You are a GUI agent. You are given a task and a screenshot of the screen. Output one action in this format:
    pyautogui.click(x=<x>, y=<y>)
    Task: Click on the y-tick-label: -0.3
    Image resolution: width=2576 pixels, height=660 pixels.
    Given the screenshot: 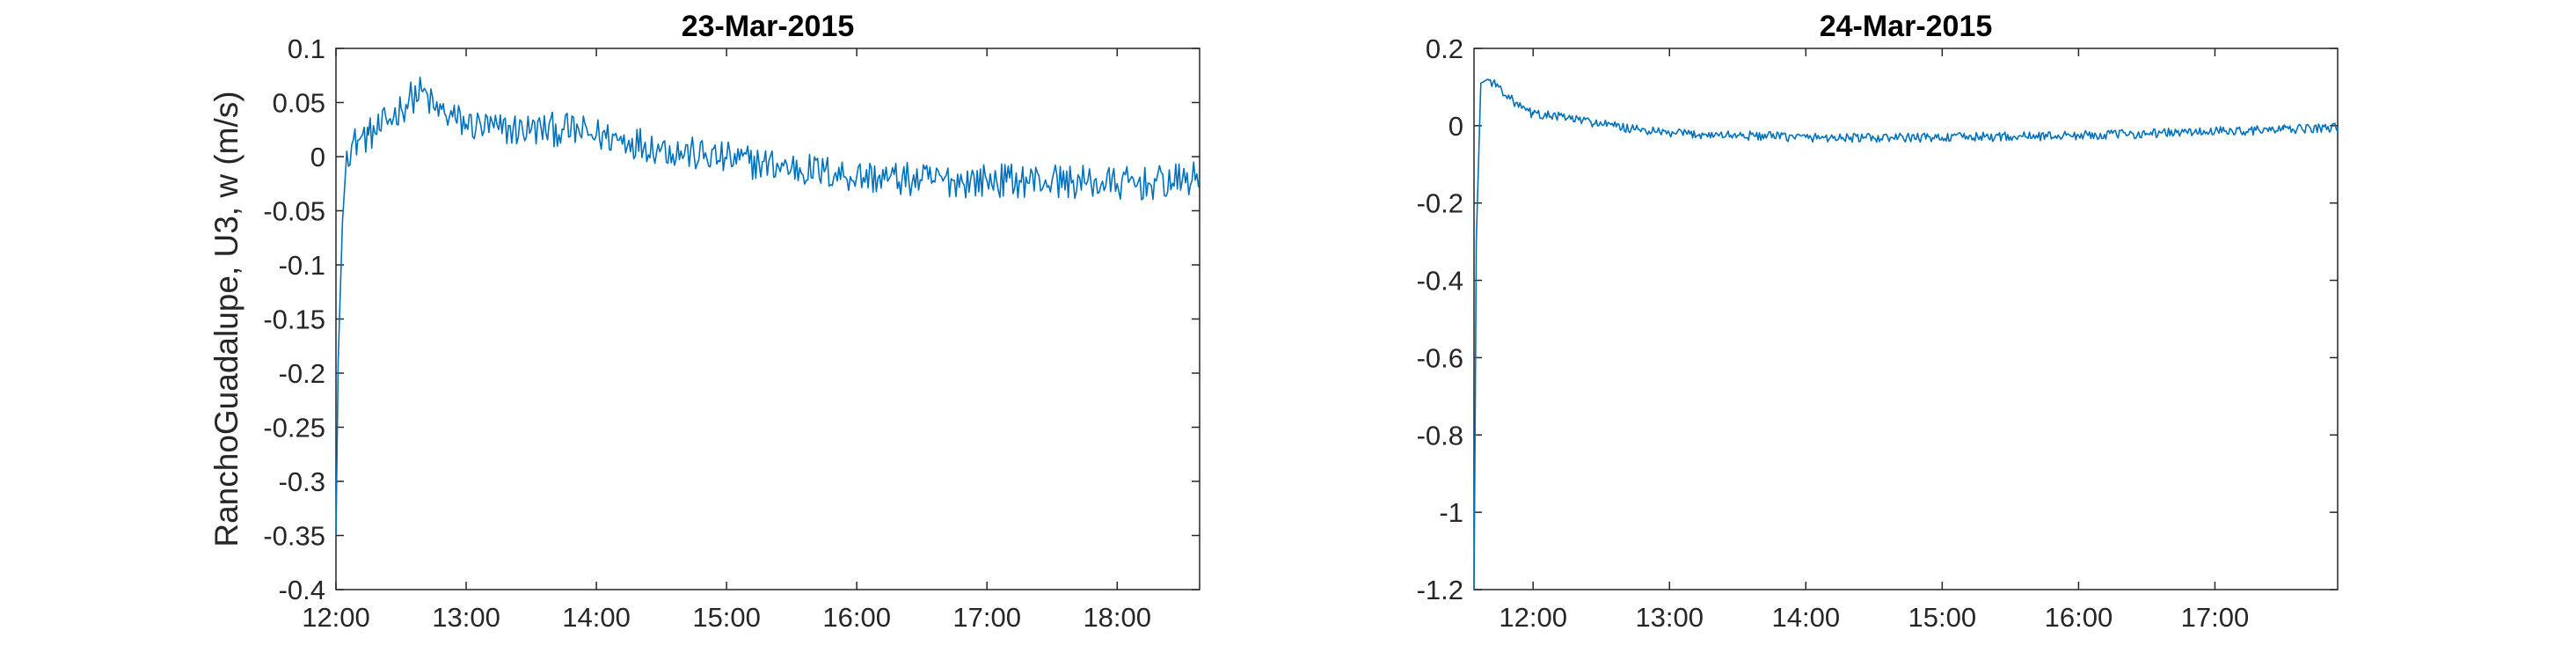 What is the action you would take?
    pyautogui.click(x=302, y=482)
    